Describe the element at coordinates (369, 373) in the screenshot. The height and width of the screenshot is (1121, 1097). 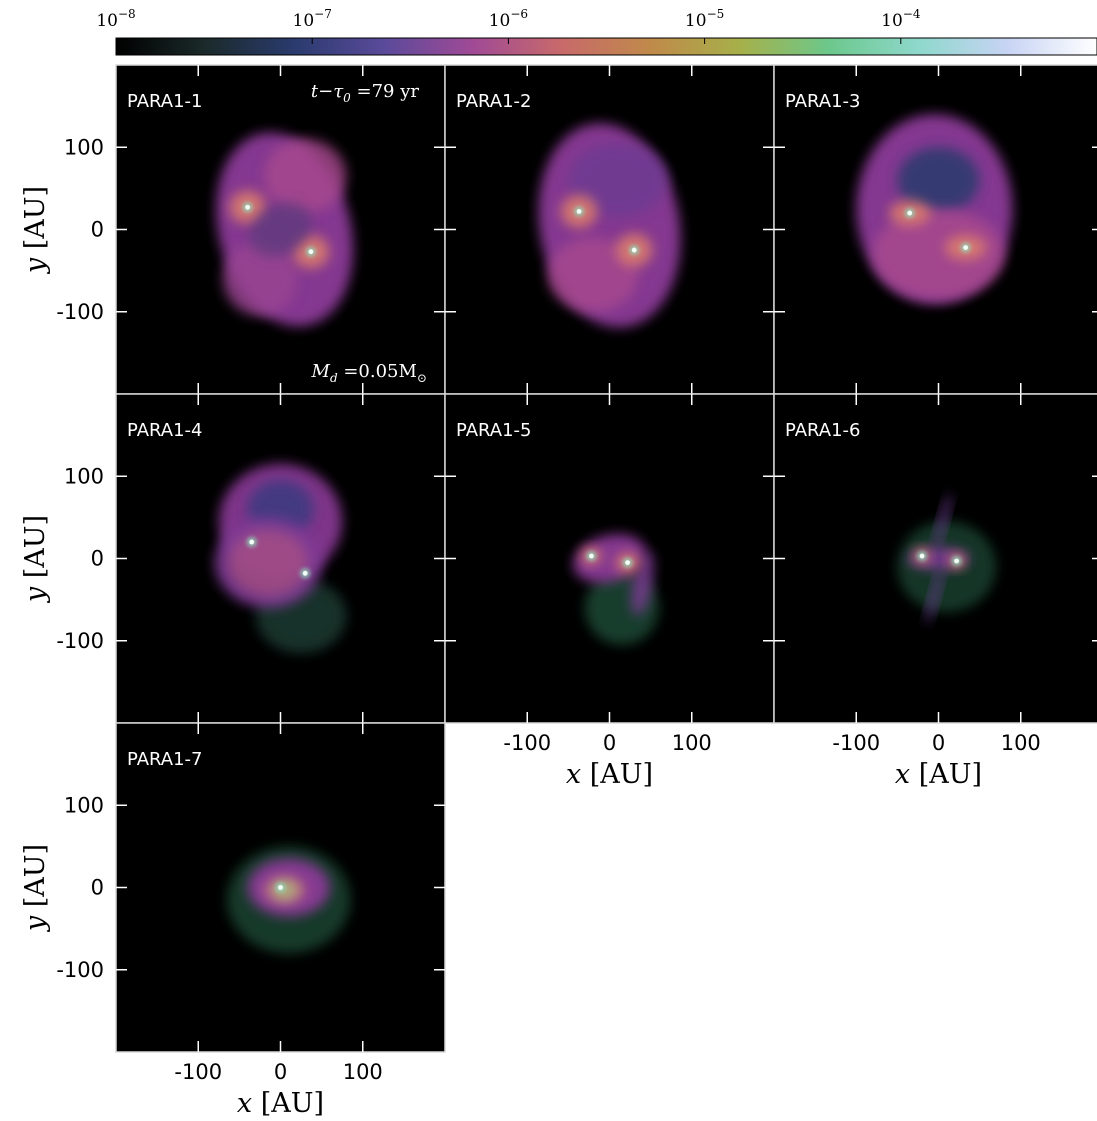
I see `mass-annotation: Md =0.05M⊙` at that location.